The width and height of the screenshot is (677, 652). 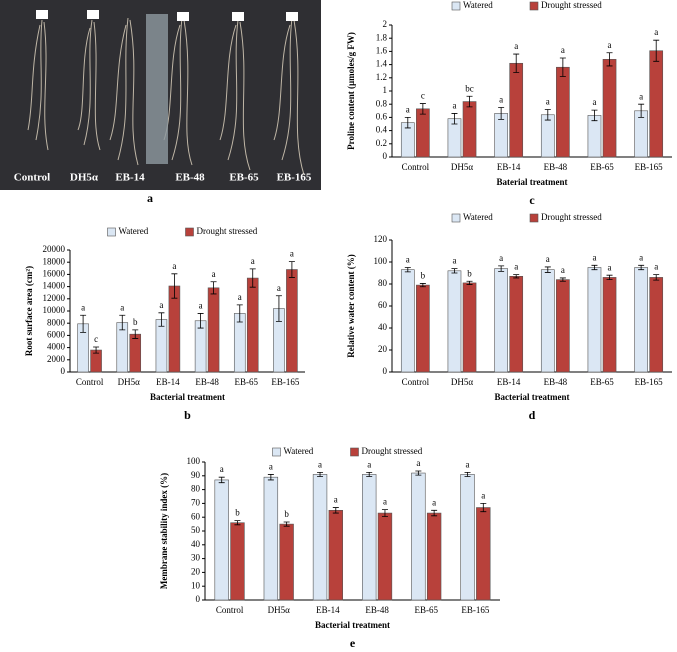 What do you see at coordinates (54, 249) in the screenshot?
I see `y-tick-label: 20000` at bounding box center [54, 249].